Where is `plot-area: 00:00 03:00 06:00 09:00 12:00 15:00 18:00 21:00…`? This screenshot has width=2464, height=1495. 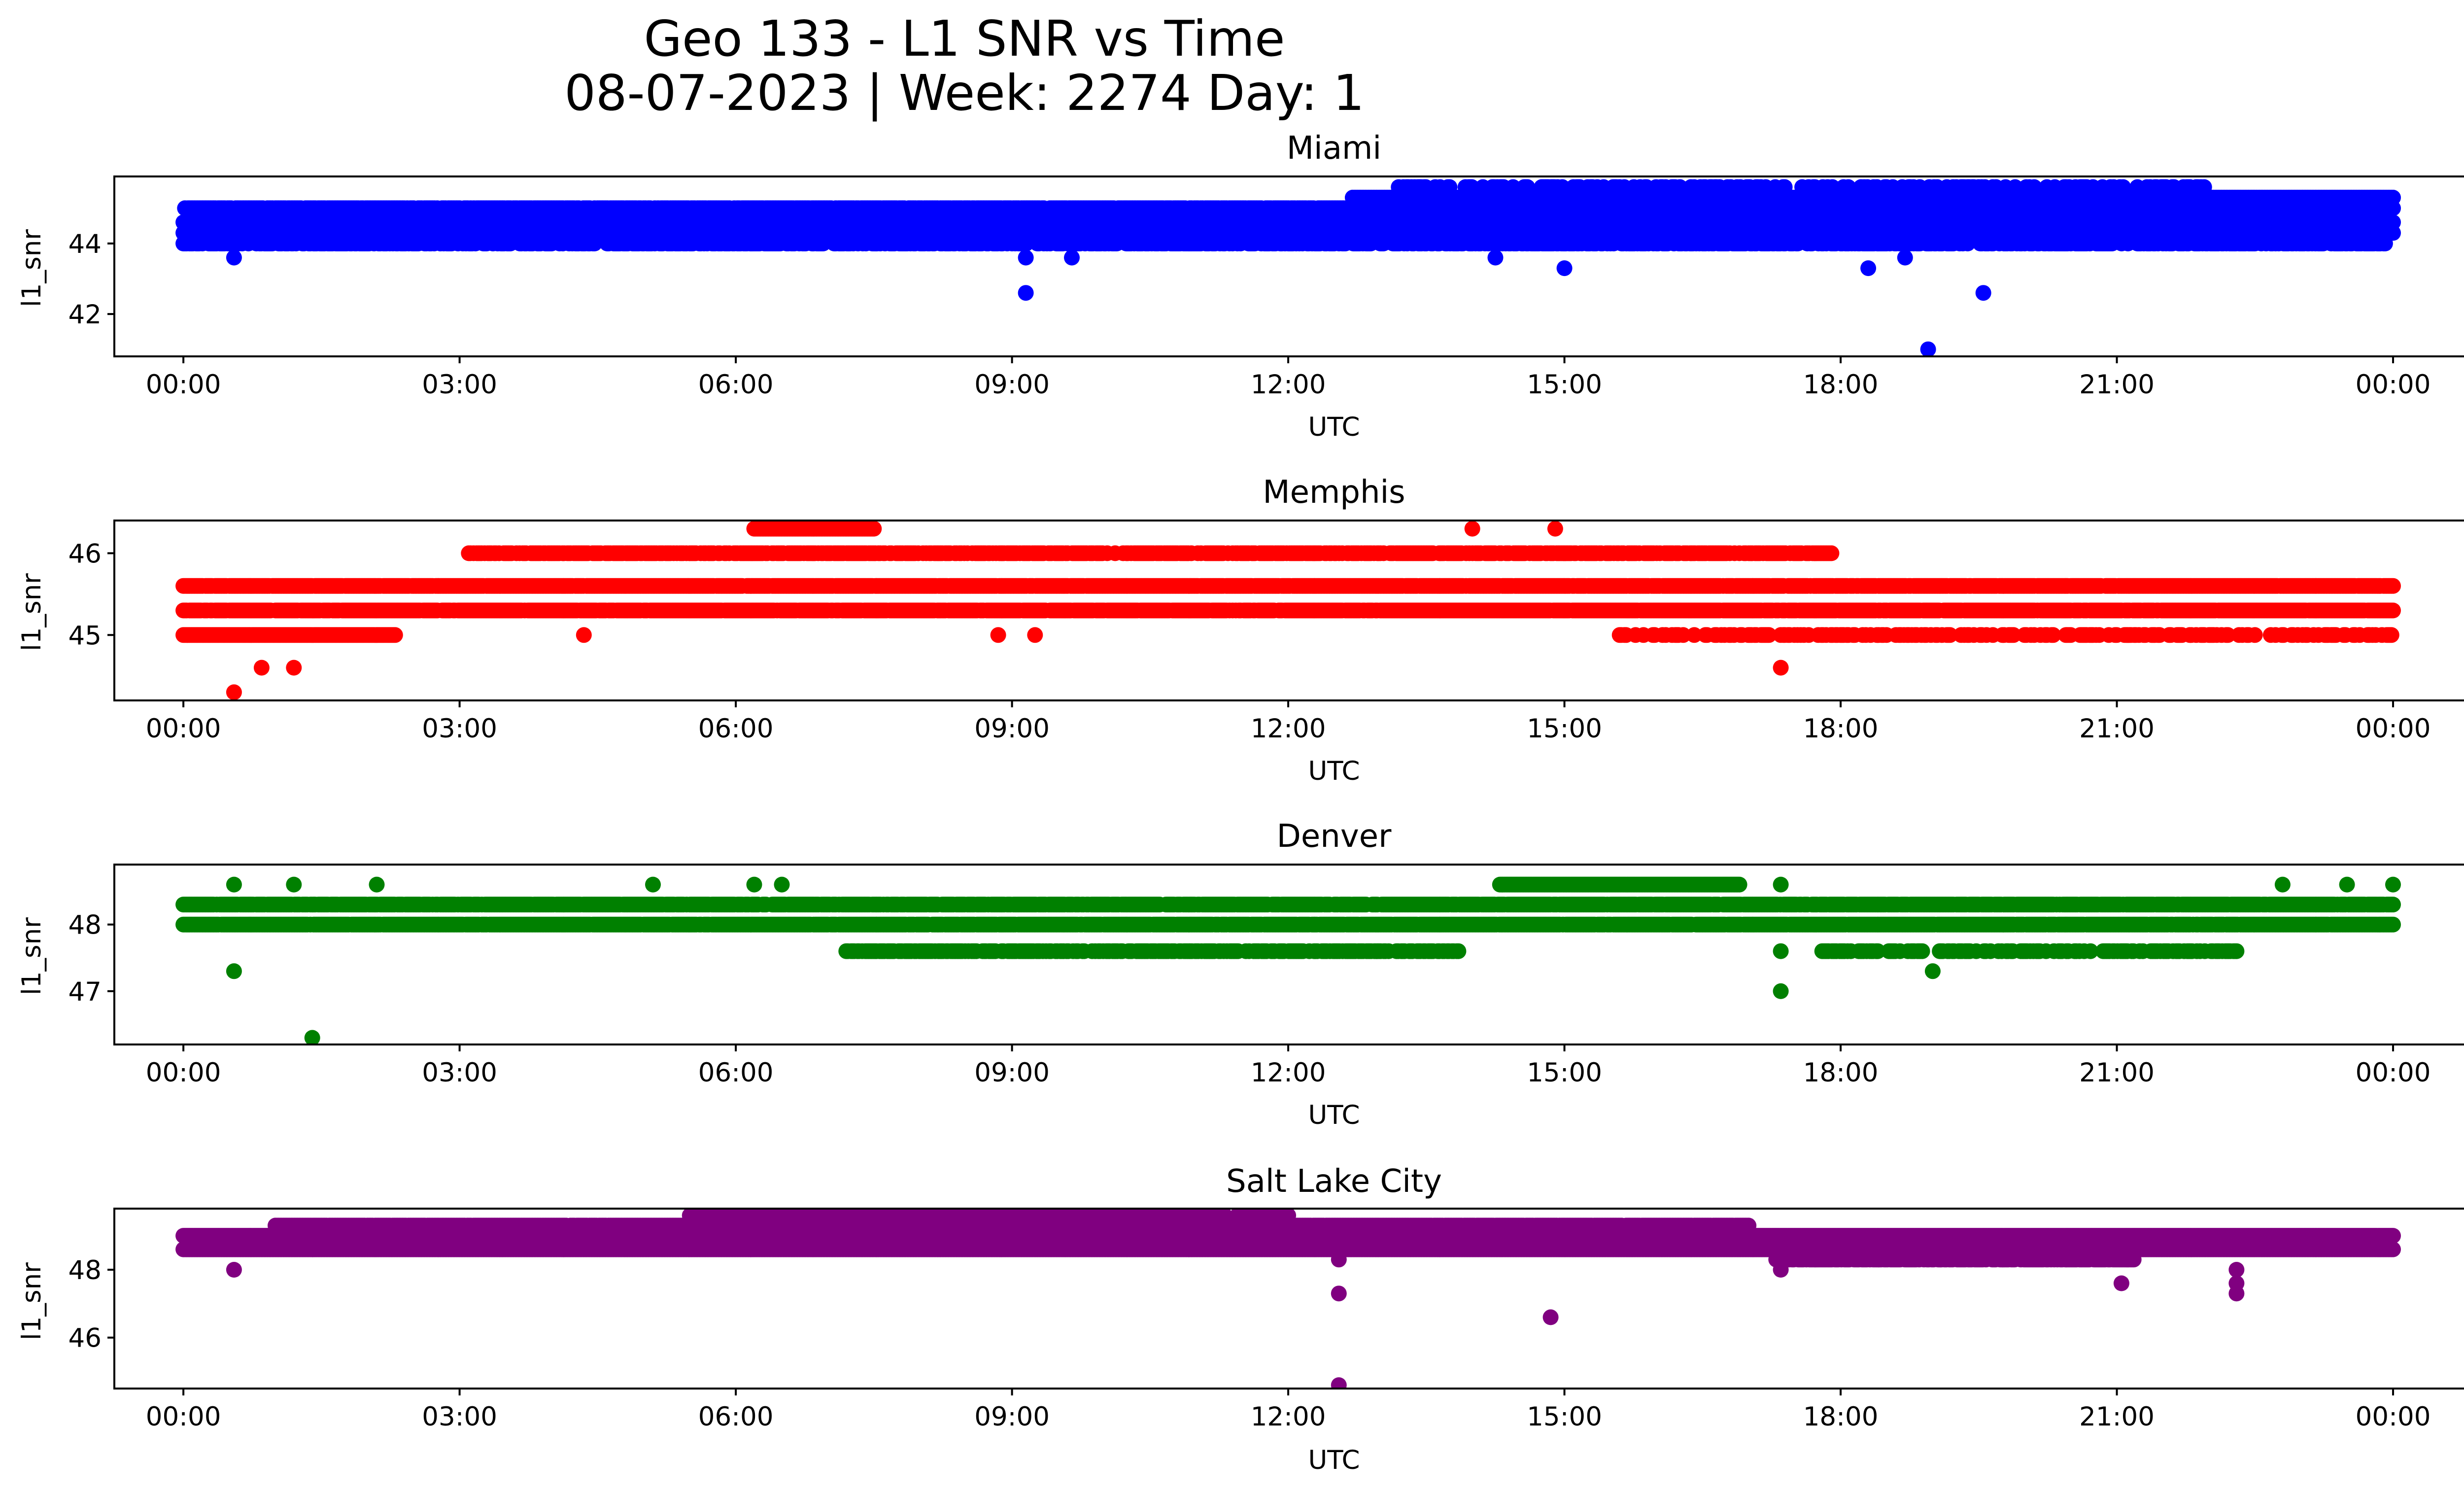
plot-area: 00:00 03:00 06:00 09:00 12:00 15:00 18:00 21:00… is located at coordinates (1266, 287).